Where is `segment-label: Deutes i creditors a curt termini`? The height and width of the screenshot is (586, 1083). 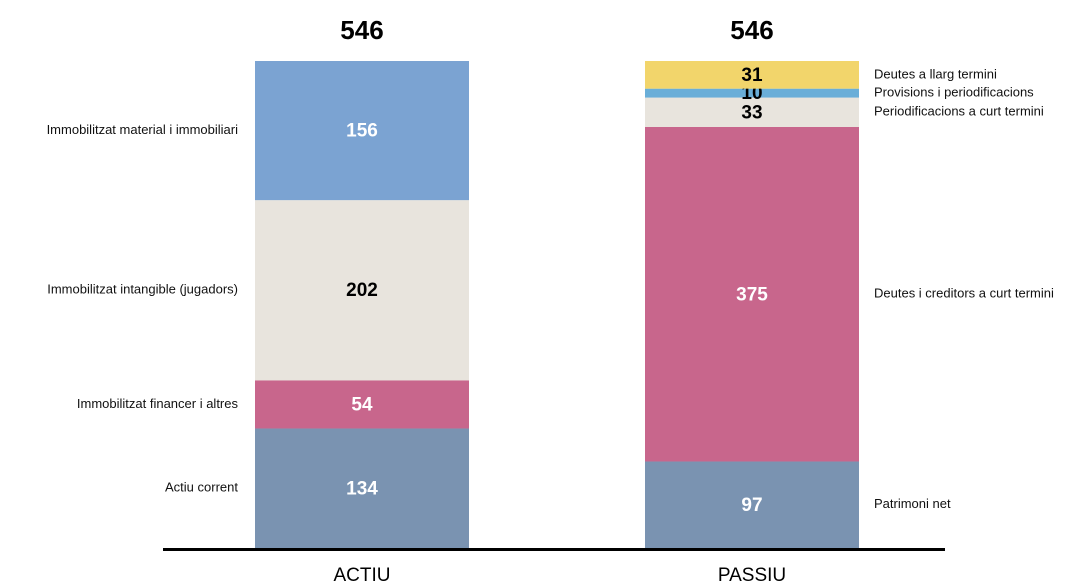 segment-label: Deutes i creditors a curt termini is located at coordinates (964, 293).